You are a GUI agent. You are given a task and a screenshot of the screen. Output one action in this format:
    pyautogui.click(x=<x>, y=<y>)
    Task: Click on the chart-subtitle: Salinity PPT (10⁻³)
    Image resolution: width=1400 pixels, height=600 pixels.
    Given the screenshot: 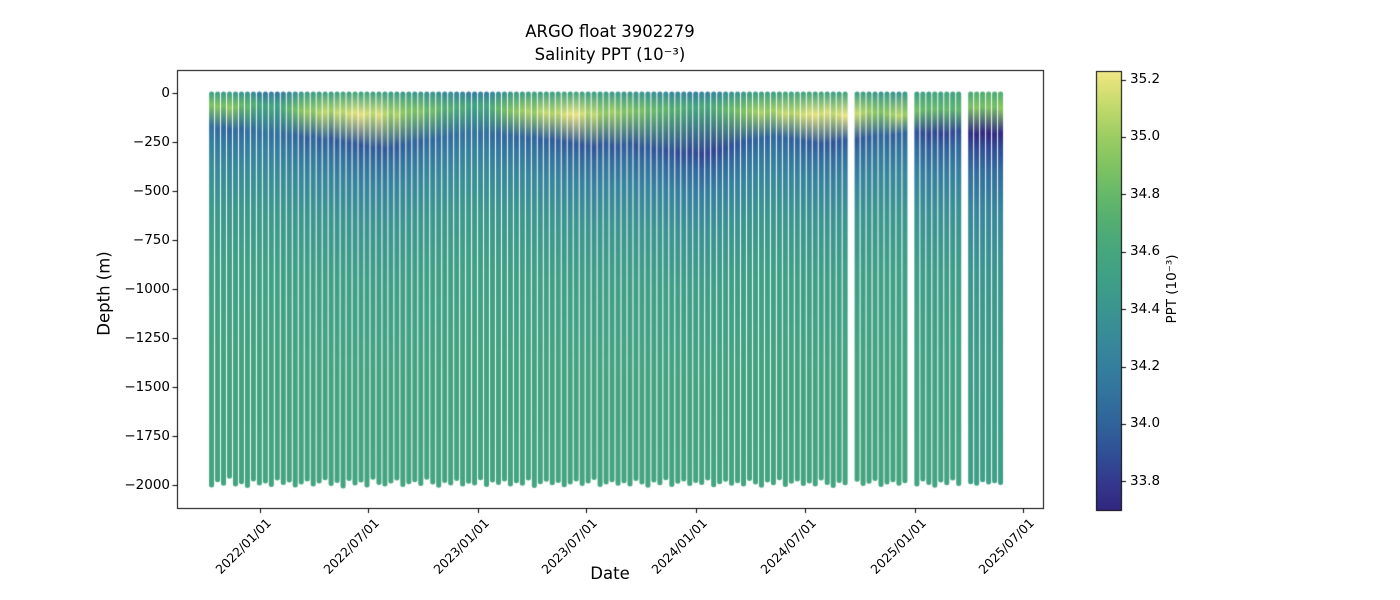 What is the action you would take?
    pyautogui.click(x=610, y=54)
    